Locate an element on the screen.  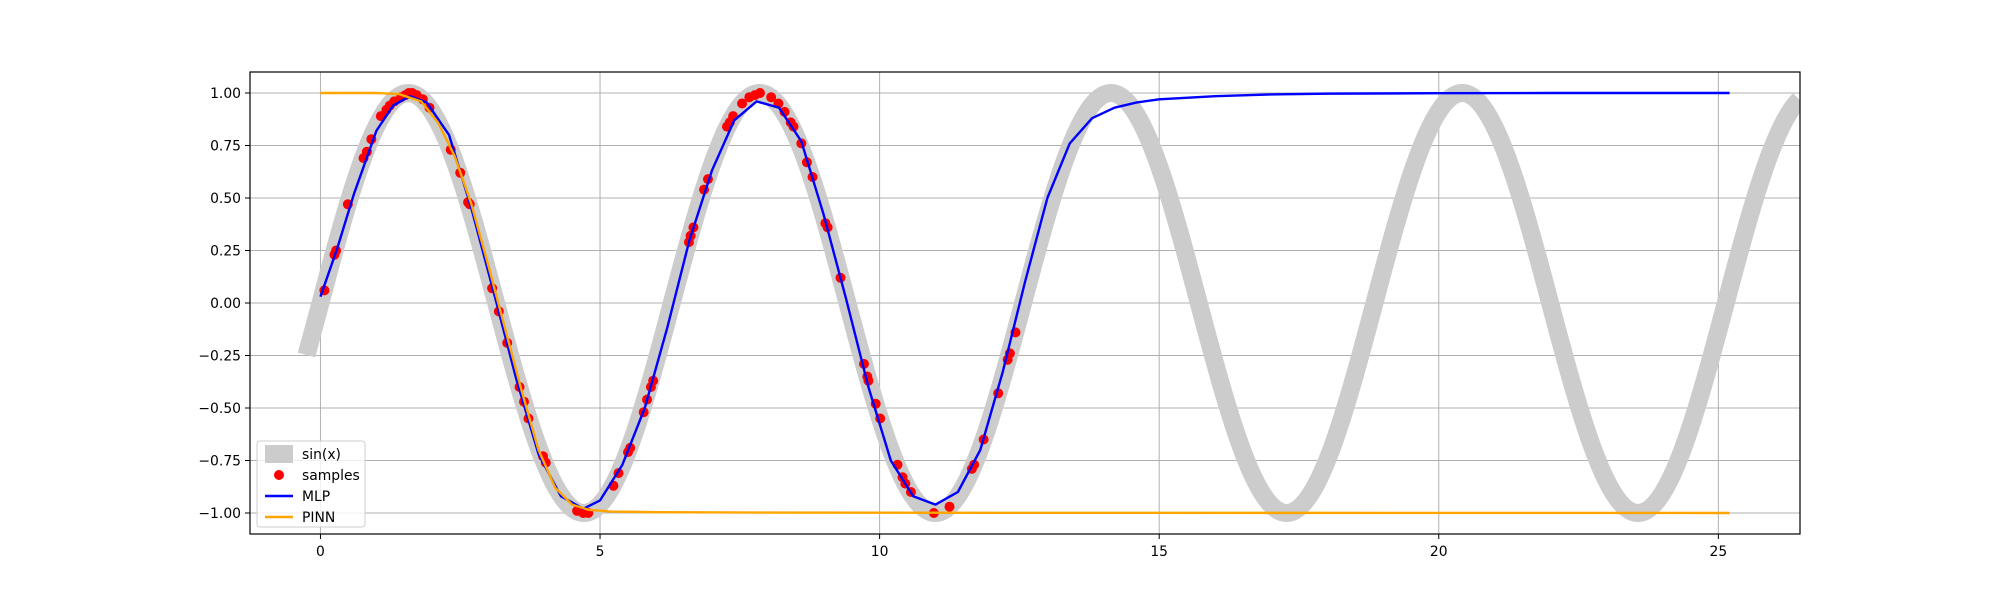
legend-label-mlp: MLP is located at coordinates (316, 497).